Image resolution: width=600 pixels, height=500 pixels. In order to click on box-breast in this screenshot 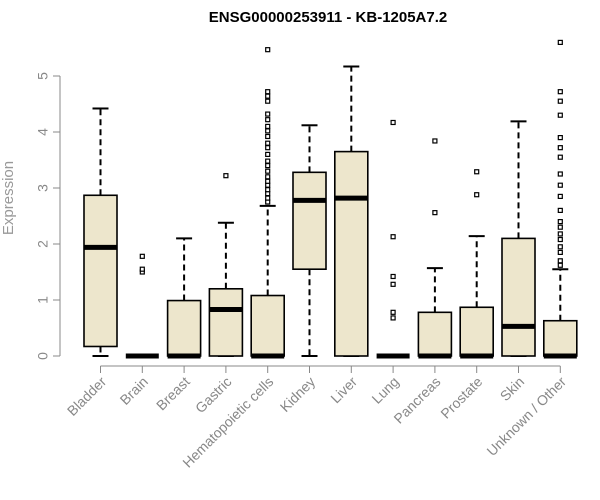, I will do `click(184, 298)`.